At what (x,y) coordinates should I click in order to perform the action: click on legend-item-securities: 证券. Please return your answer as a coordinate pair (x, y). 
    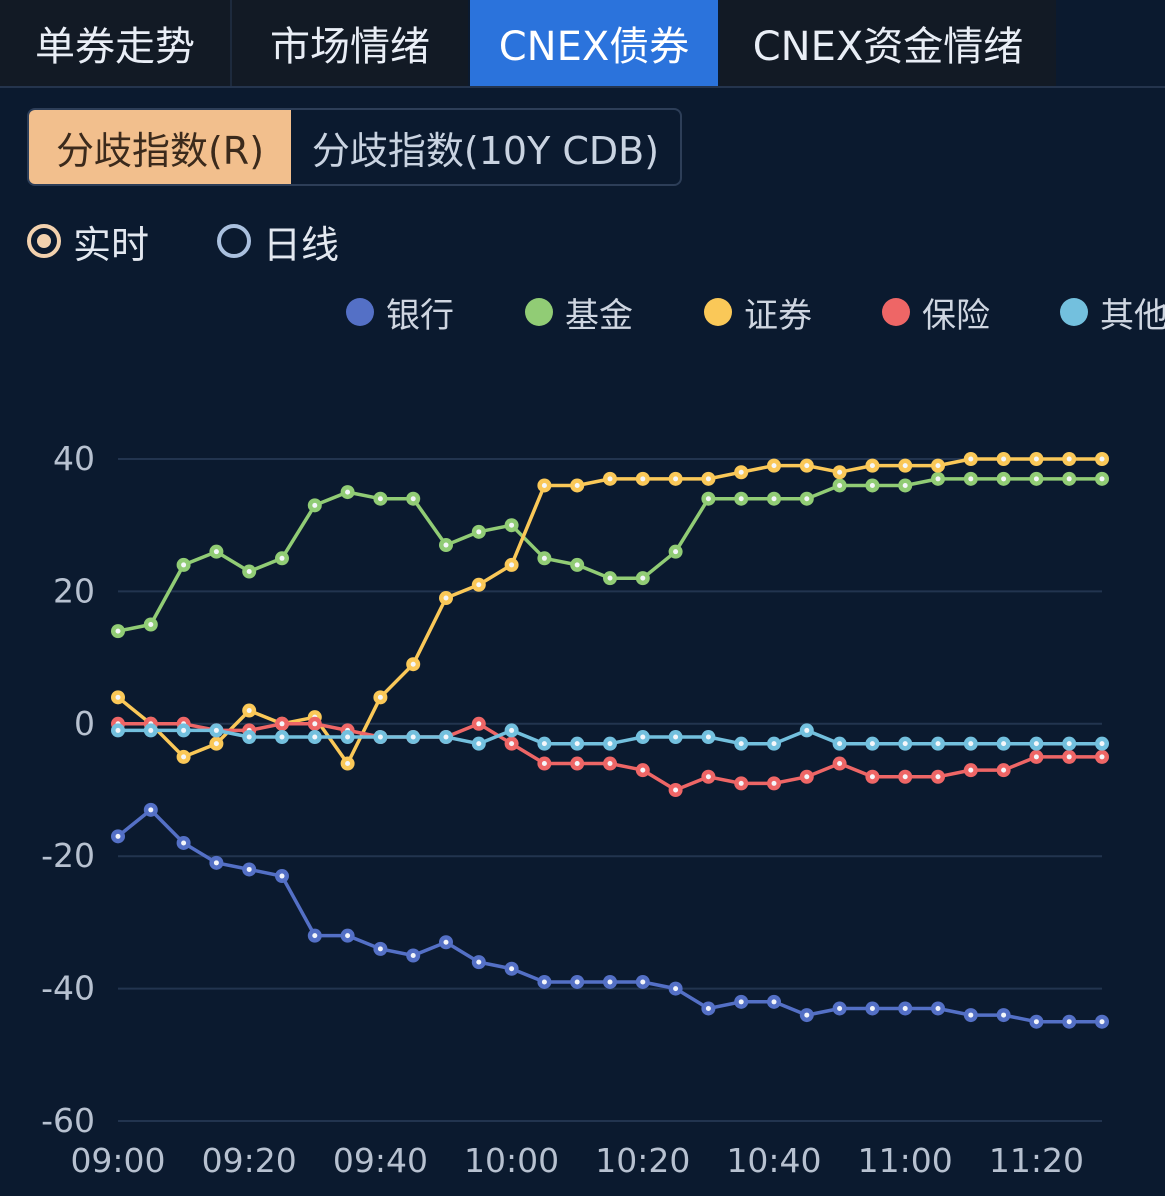
    Looking at the image, I should click on (758, 313).